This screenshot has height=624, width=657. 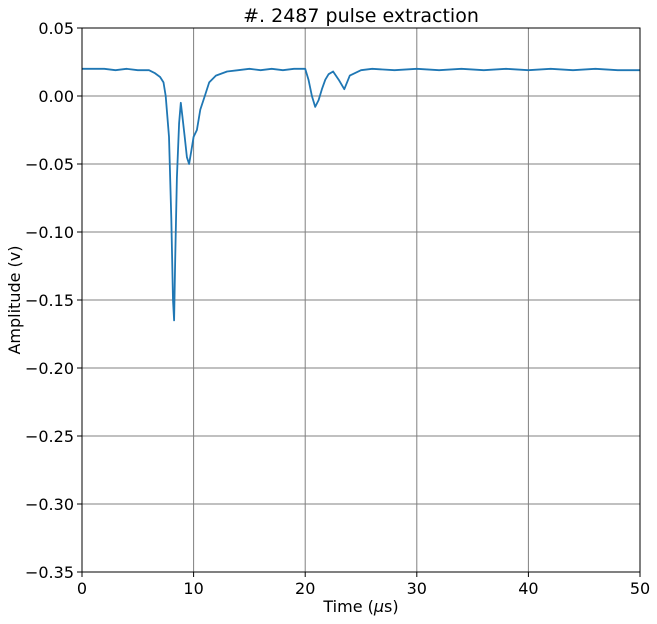 What do you see at coordinates (49, 504) in the screenshot?
I see `y-tick-label: −0.30` at bounding box center [49, 504].